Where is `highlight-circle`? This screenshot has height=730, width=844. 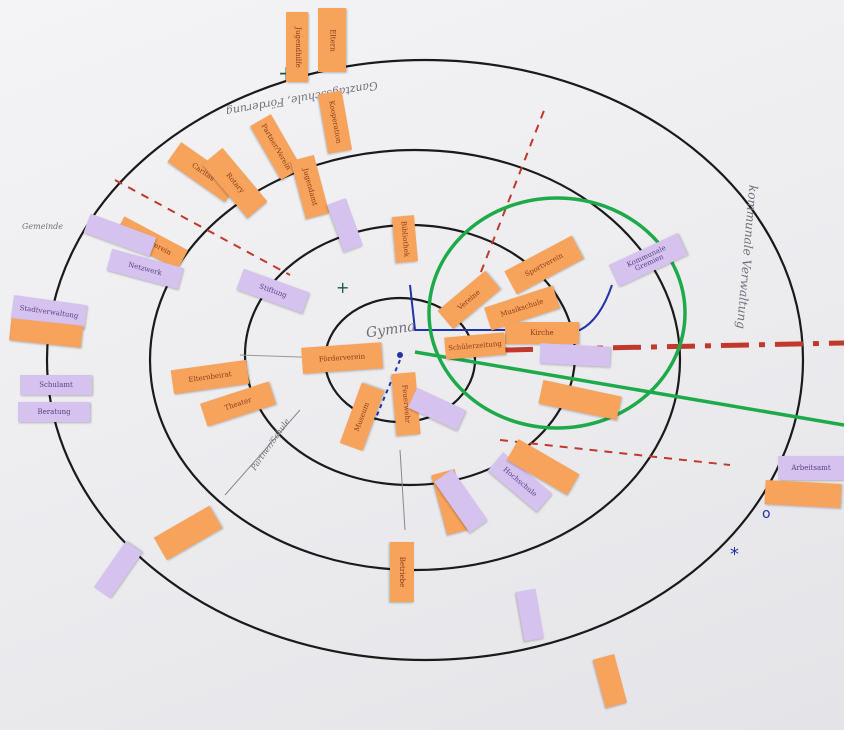
highlight-circle is located at coordinates (557, 313).